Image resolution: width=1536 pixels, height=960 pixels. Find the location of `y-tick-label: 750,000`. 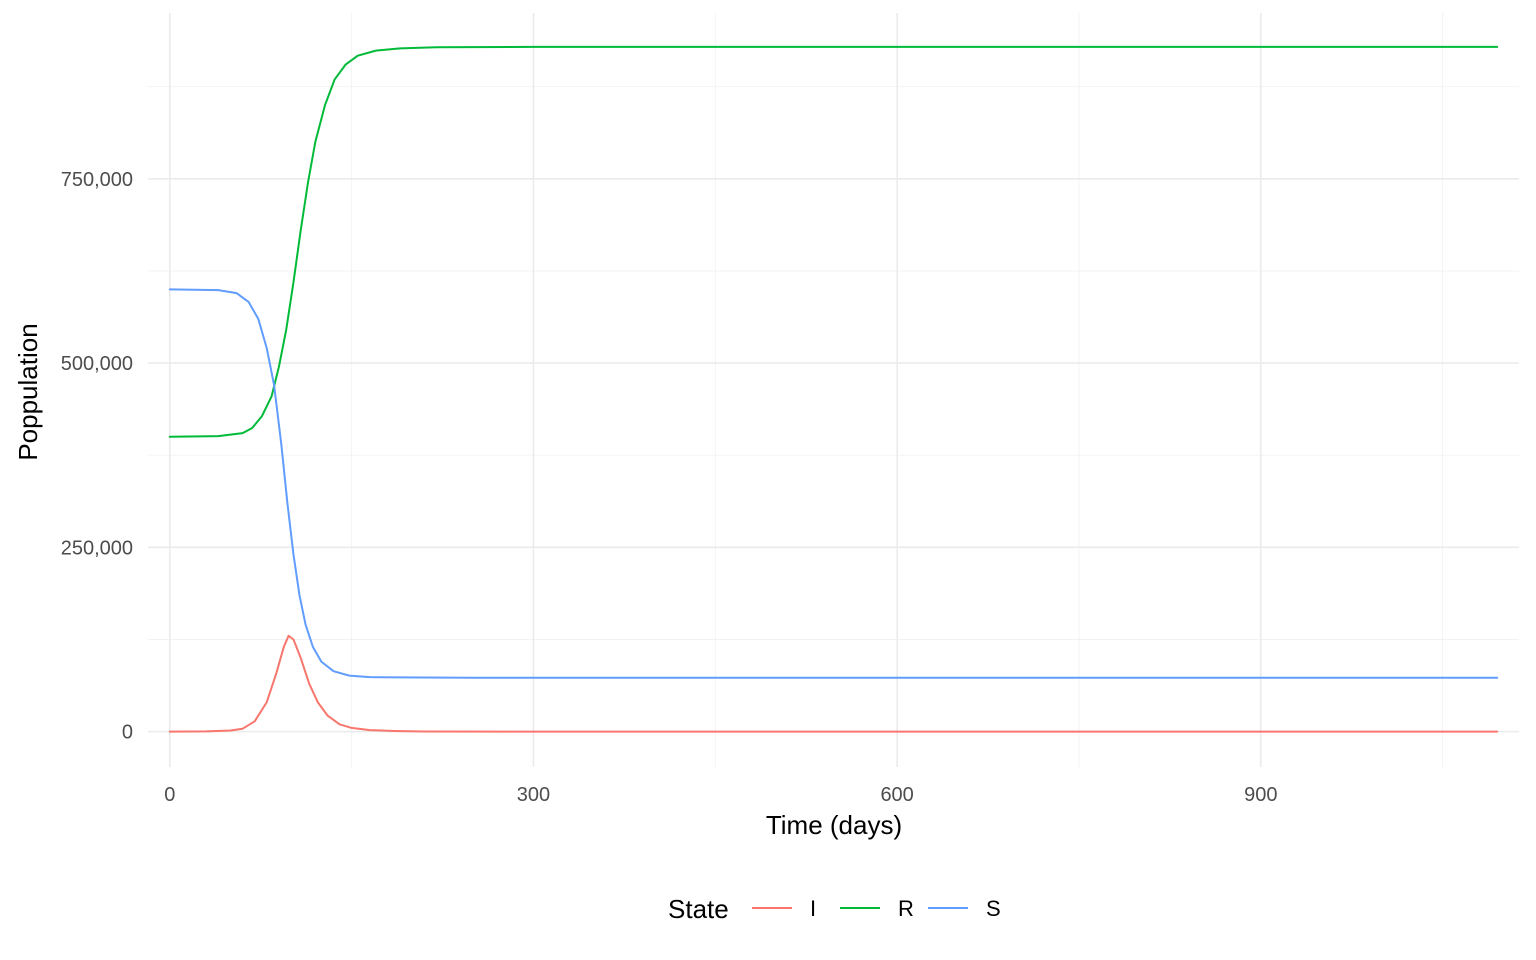

y-tick-label: 750,000 is located at coordinates (97, 180).